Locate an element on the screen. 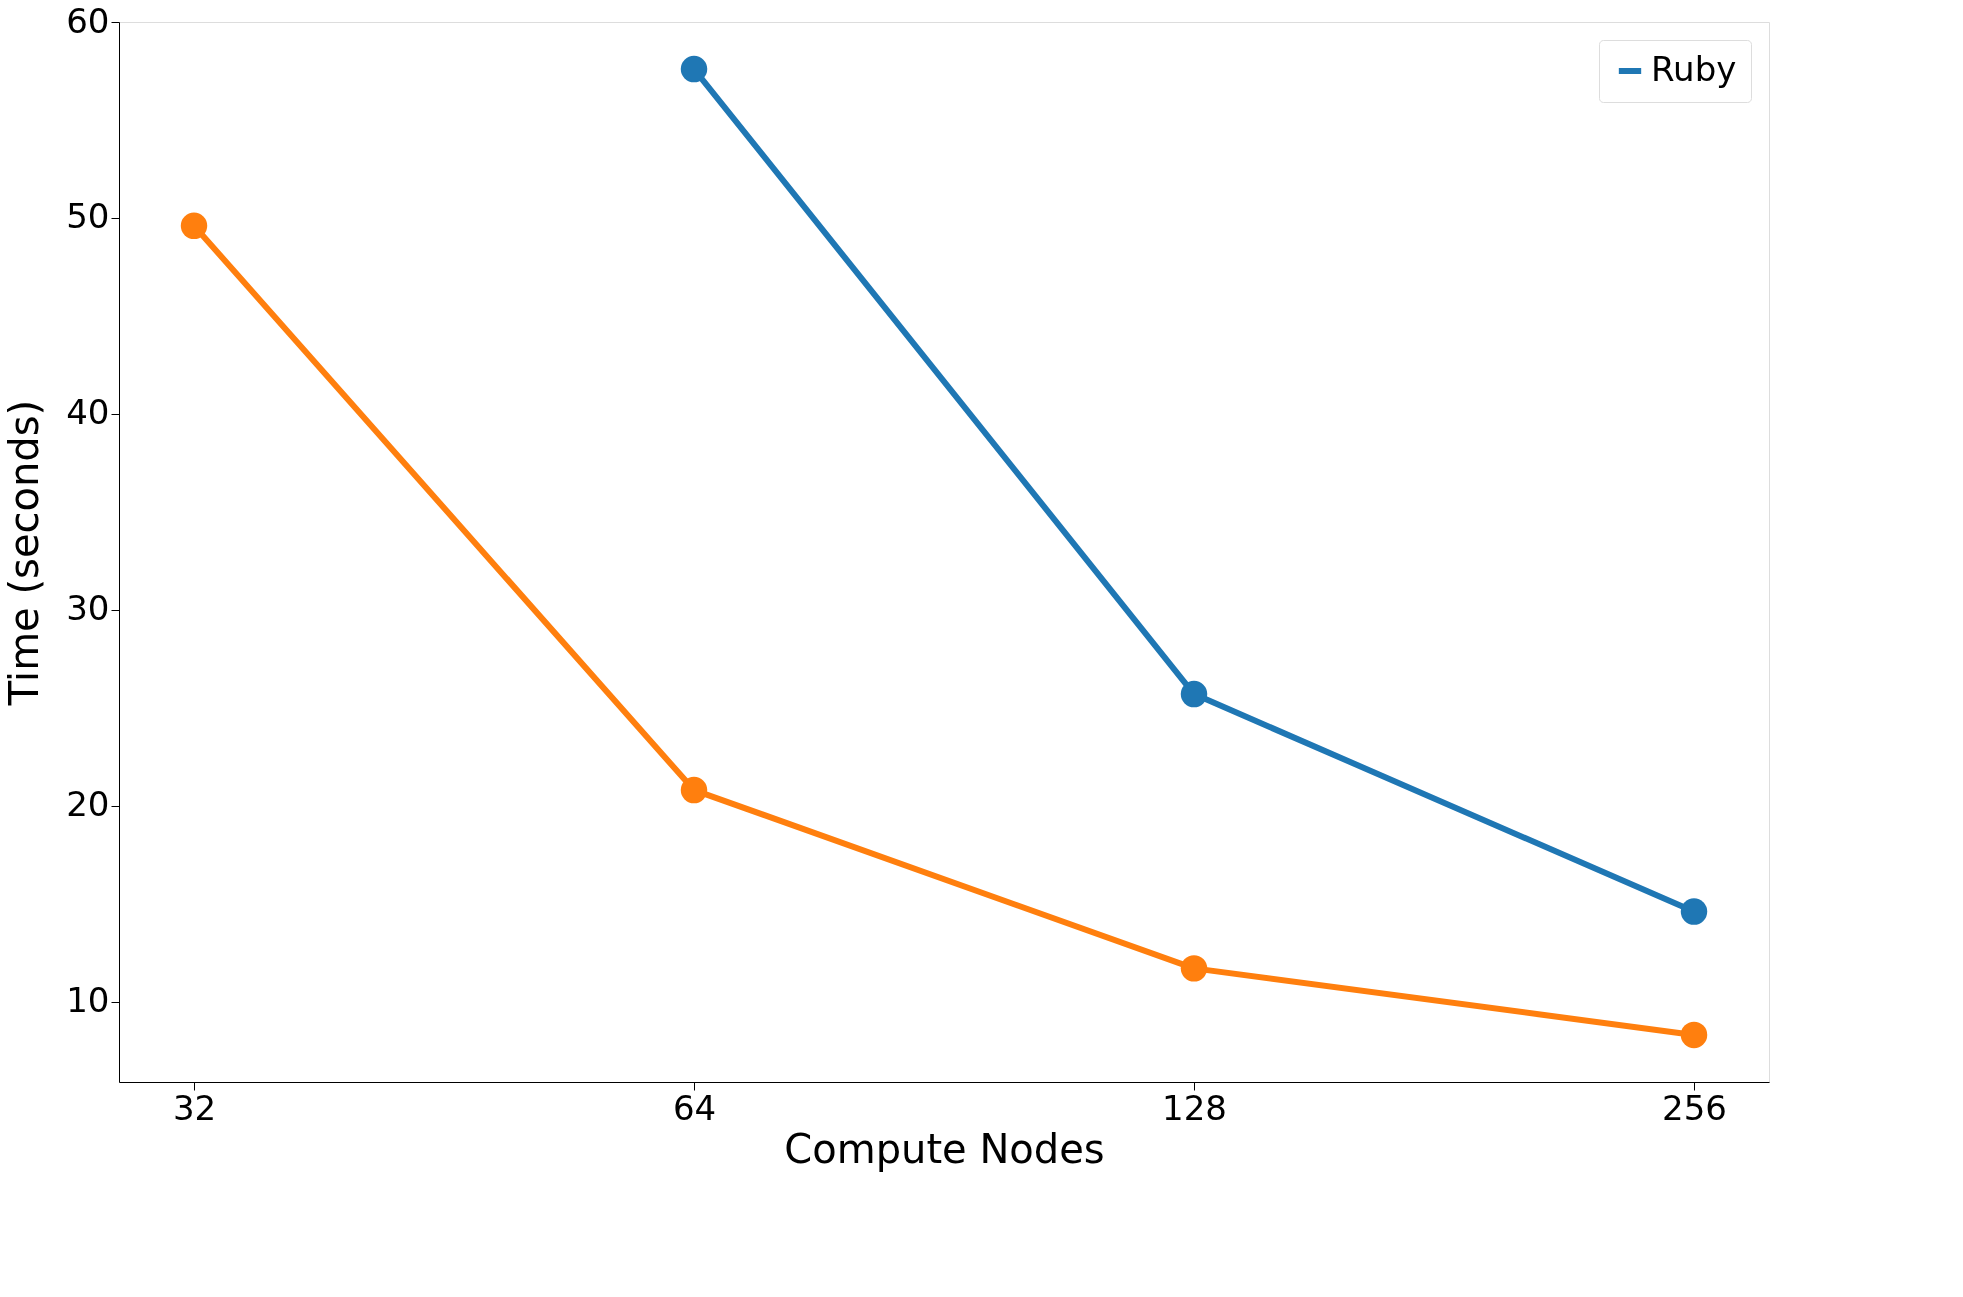 The height and width of the screenshot is (1297, 1963). x-tick-label: 32 is located at coordinates (194, 1107).